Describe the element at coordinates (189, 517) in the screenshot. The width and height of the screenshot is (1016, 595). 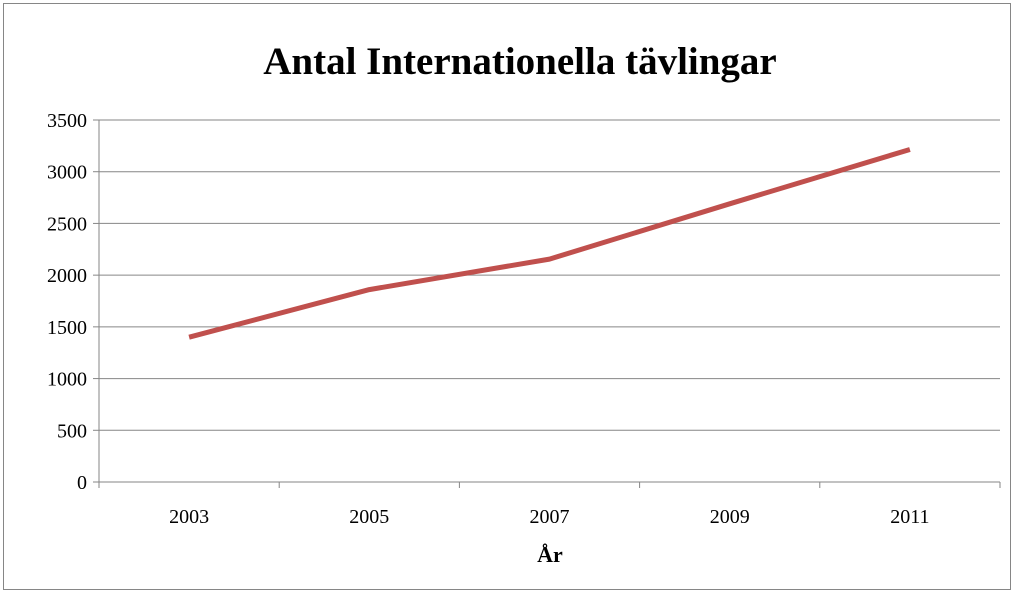
I see `x-tick-label-2003: 2003` at that location.